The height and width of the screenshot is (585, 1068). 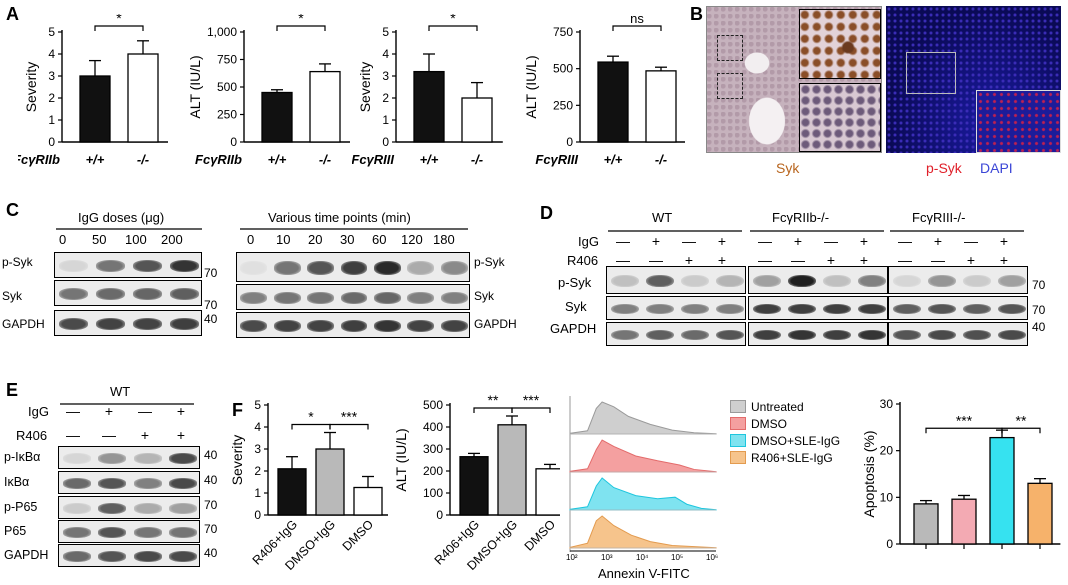 What do you see at coordinates (129, 482) in the screenshot?
I see `e-blot` at bounding box center [129, 482].